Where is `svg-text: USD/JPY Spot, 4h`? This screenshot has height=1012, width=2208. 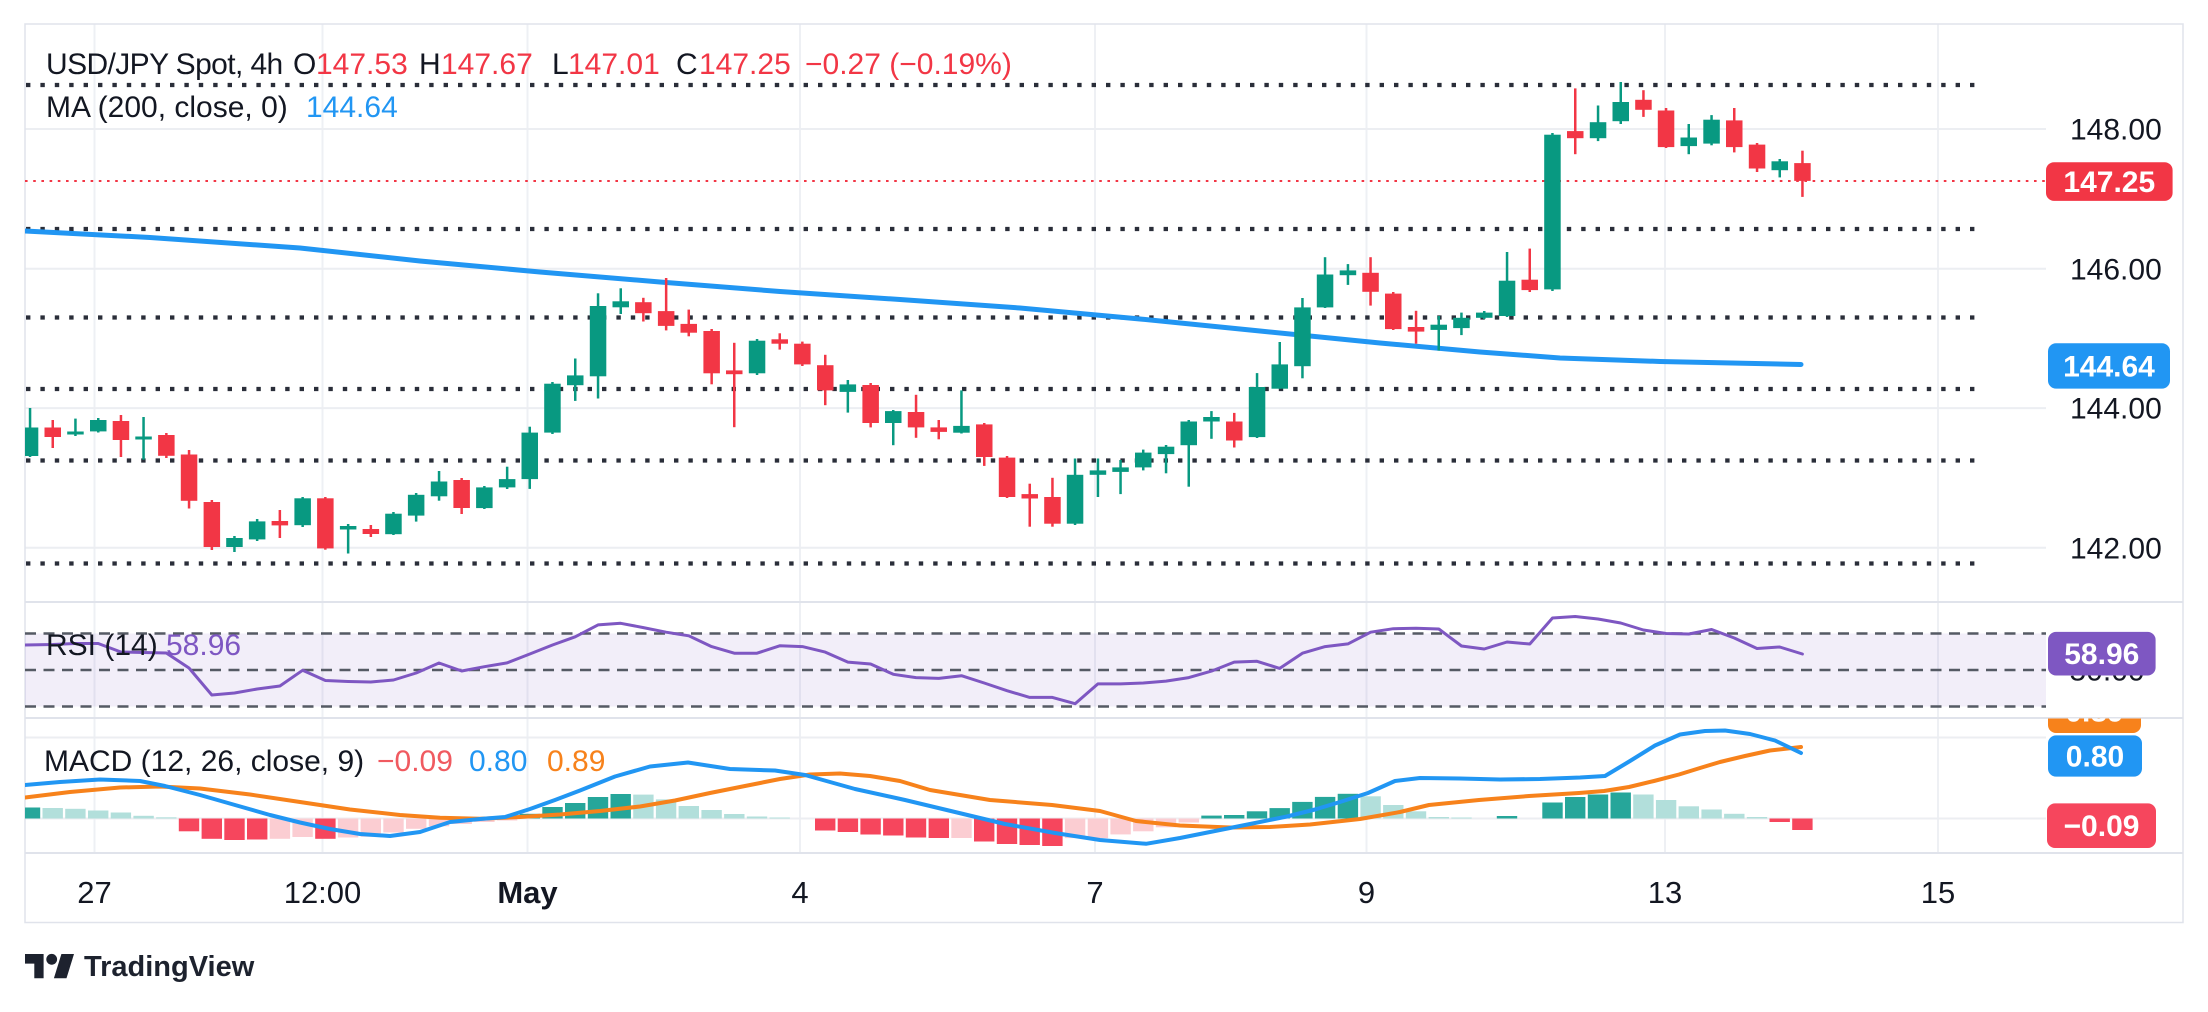 svg-text: USD/JPY Spot, 4h is located at coordinates (164, 64).